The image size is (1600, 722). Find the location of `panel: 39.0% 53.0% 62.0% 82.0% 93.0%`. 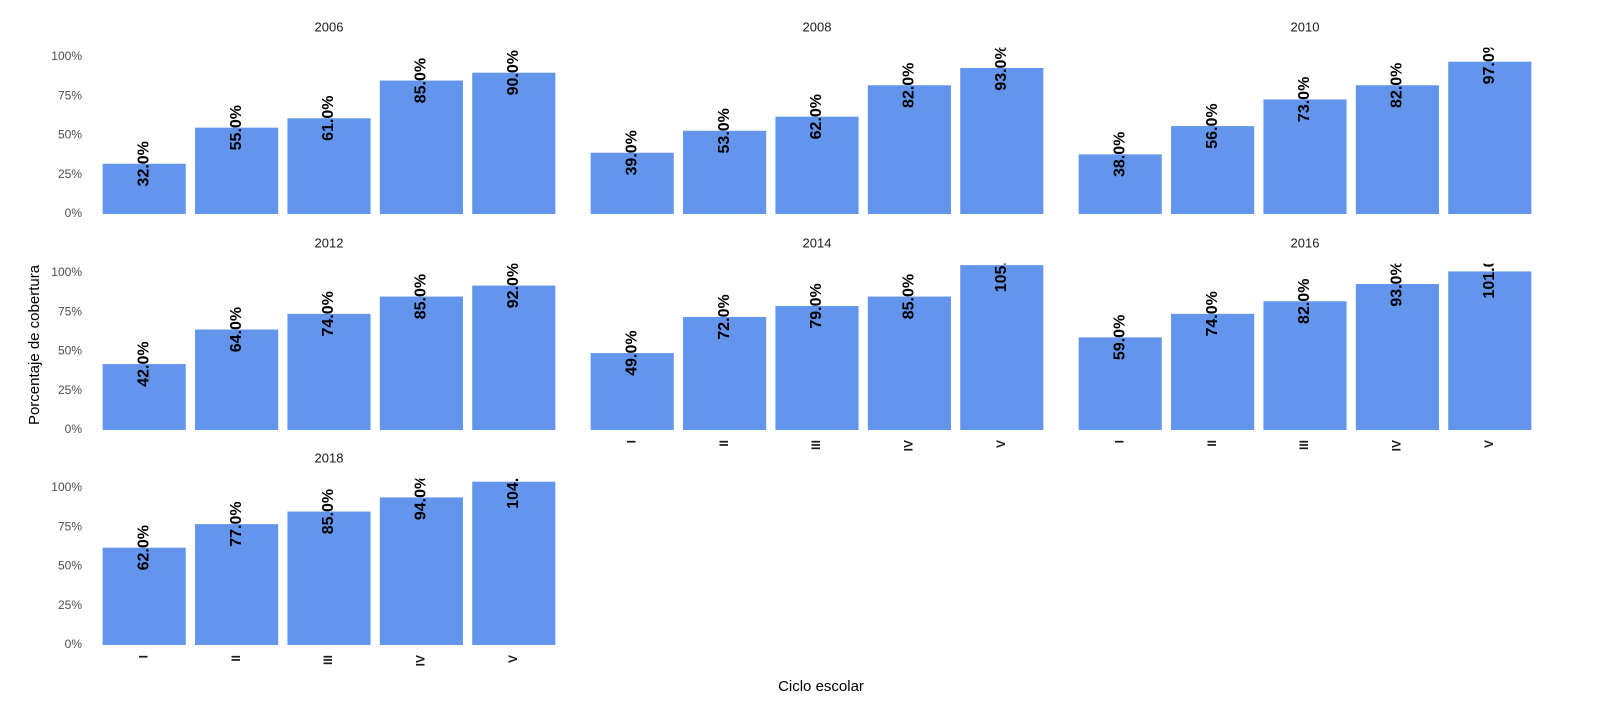

panel: 39.0% 53.0% 62.0% 82.0% 93.0% is located at coordinates (817, 130).